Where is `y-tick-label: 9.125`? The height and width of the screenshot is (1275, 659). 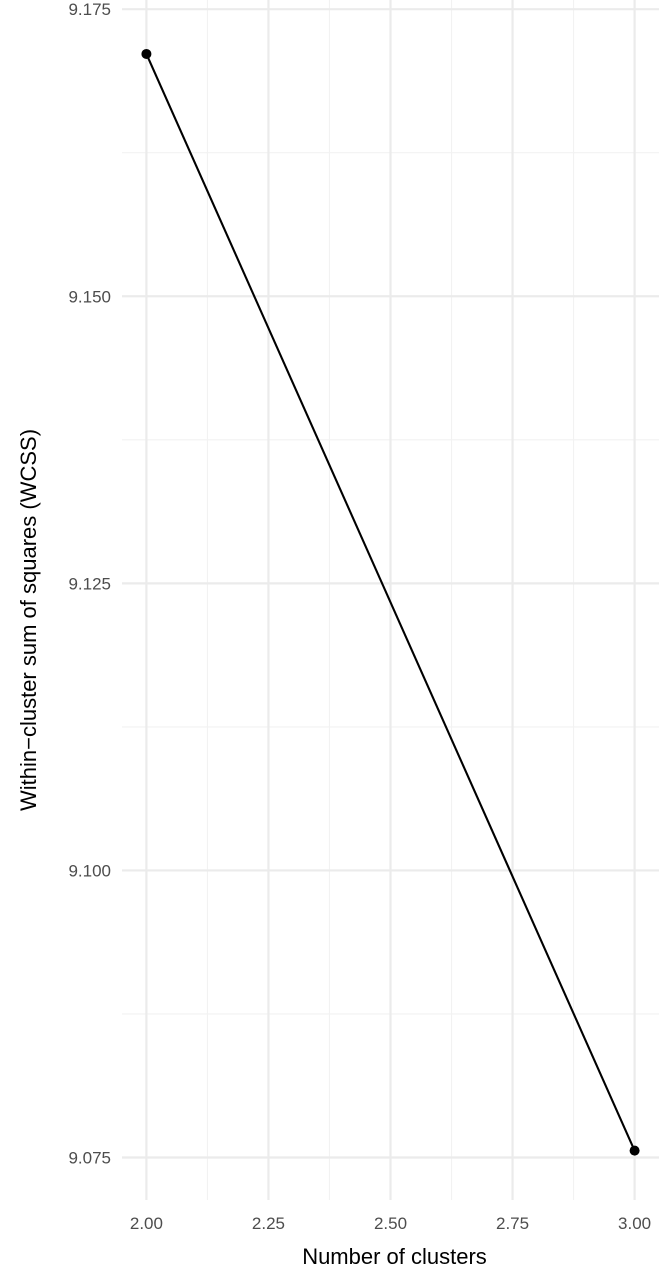
y-tick-label: 9.125 is located at coordinates (89, 583).